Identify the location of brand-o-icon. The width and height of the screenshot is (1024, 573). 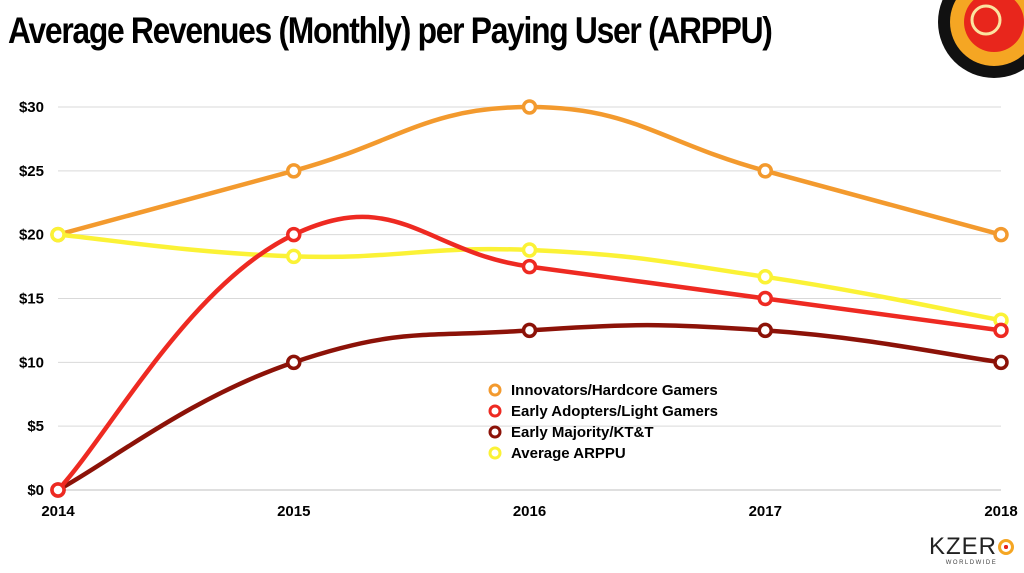
(1006, 547).